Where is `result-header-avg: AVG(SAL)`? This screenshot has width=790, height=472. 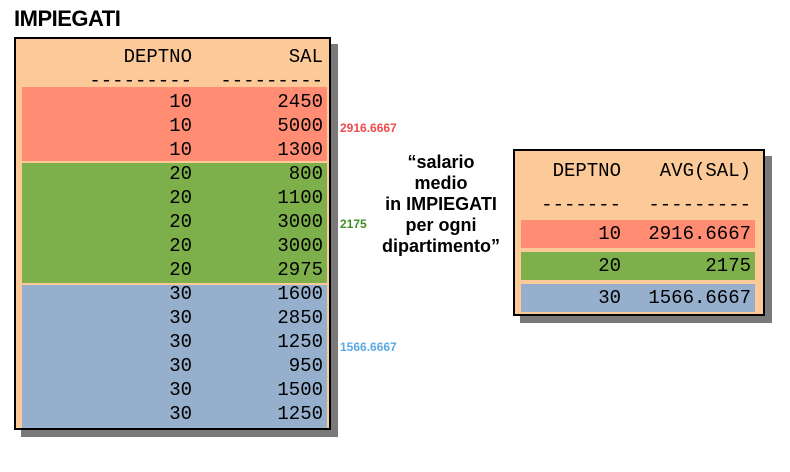
result-header-avg: AVG(SAL) is located at coordinates (705, 171).